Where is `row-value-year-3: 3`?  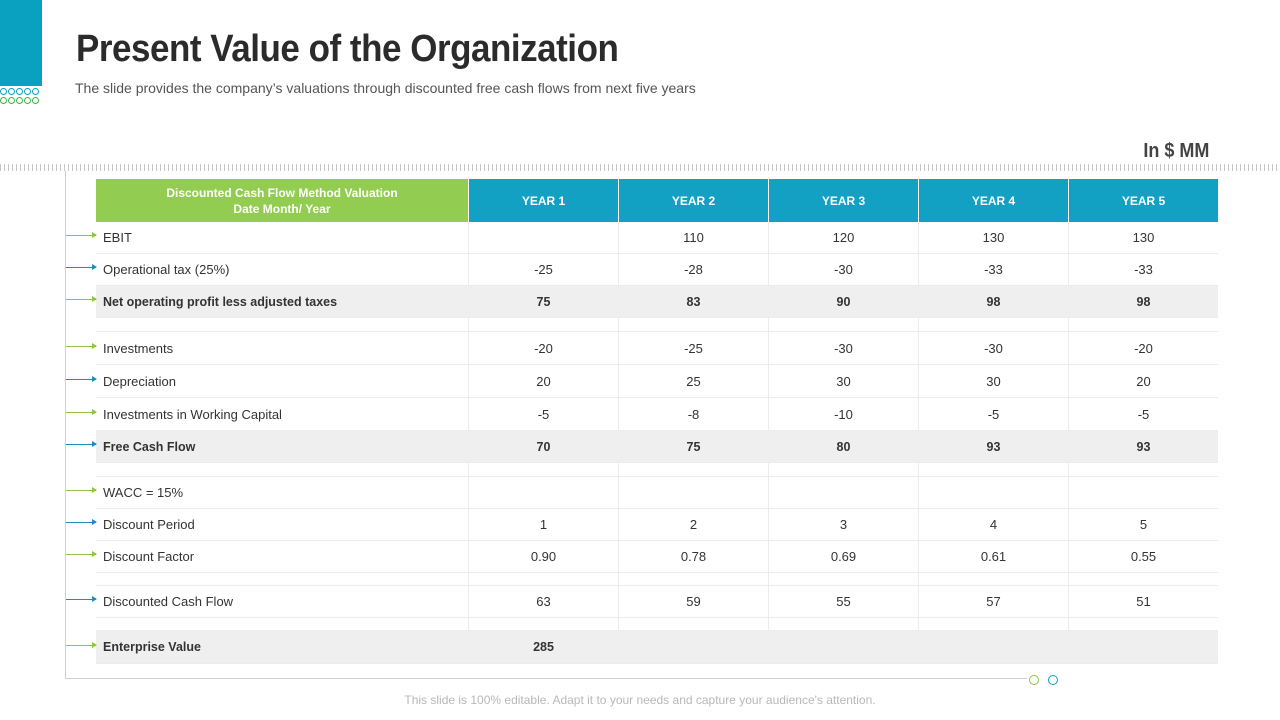
row-value-year-3: 3 is located at coordinates (843, 524).